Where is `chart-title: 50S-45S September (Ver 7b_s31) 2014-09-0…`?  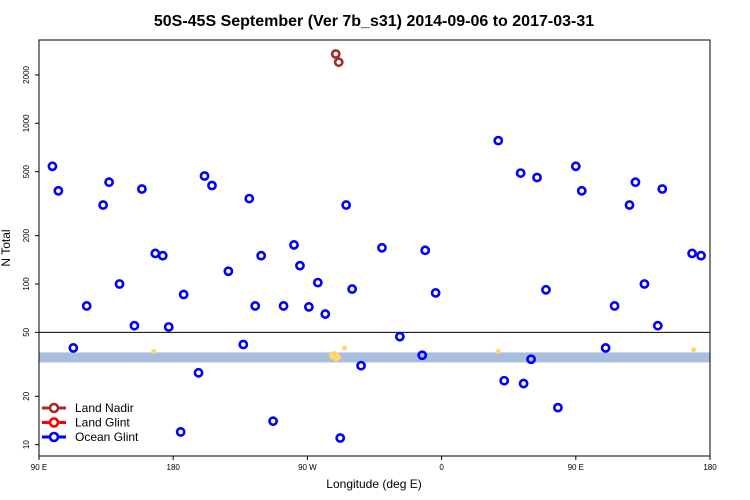
chart-title: 50S-45S September (Ver 7b_s31) 2014-09-0… is located at coordinates (374, 21).